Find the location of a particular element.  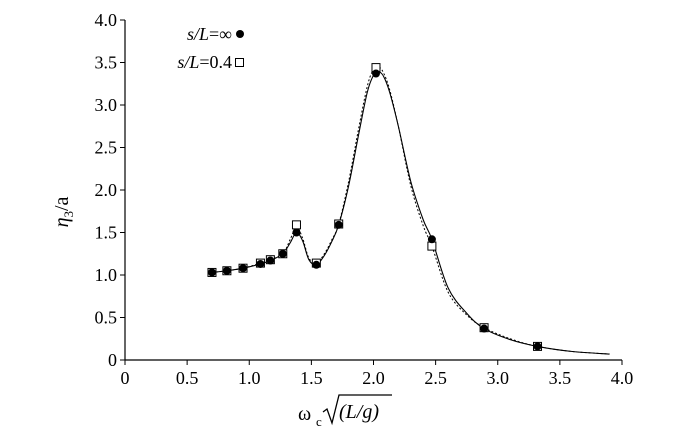

y-tick-label: 0.5 is located at coordinates (106, 318).